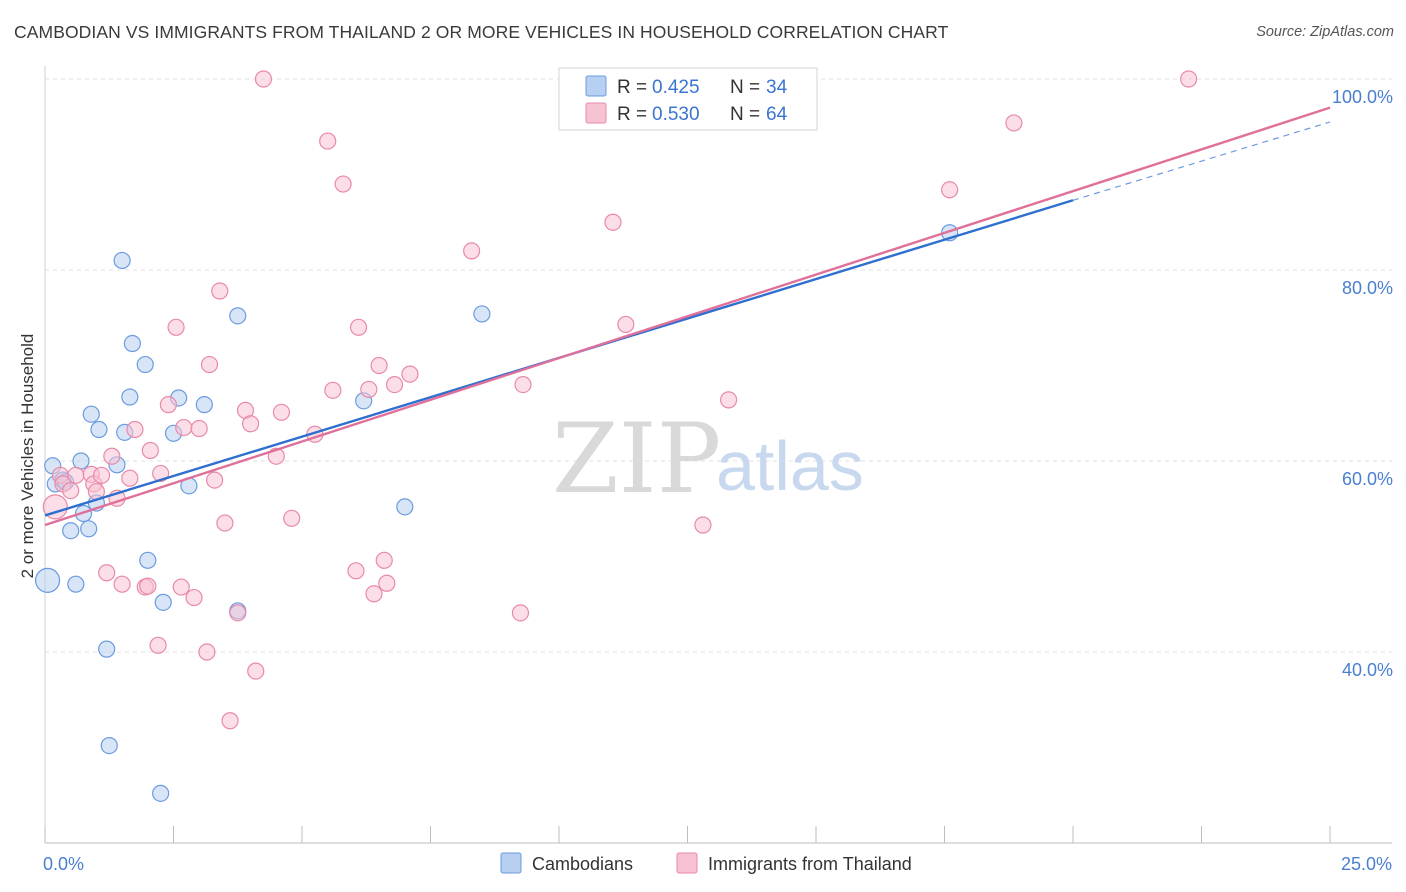  I want to click on chart-source: Source: ZipAtlas.com, so click(1325, 32).